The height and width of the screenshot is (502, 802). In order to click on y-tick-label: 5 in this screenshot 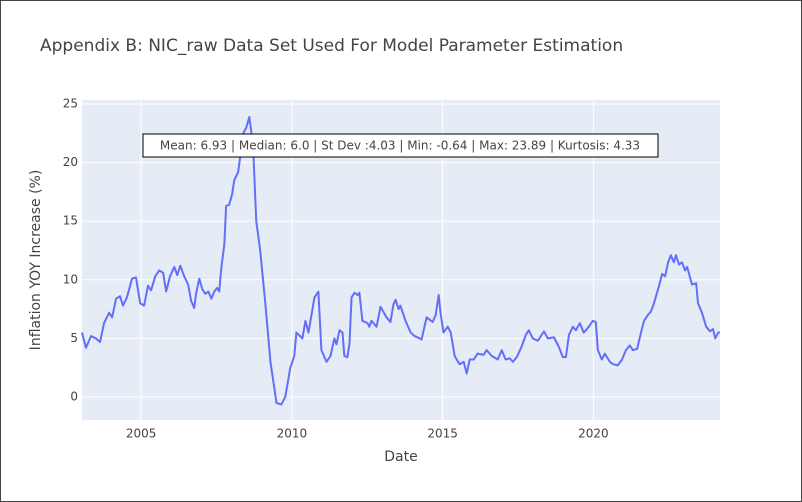, I will do `click(74, 338)`.